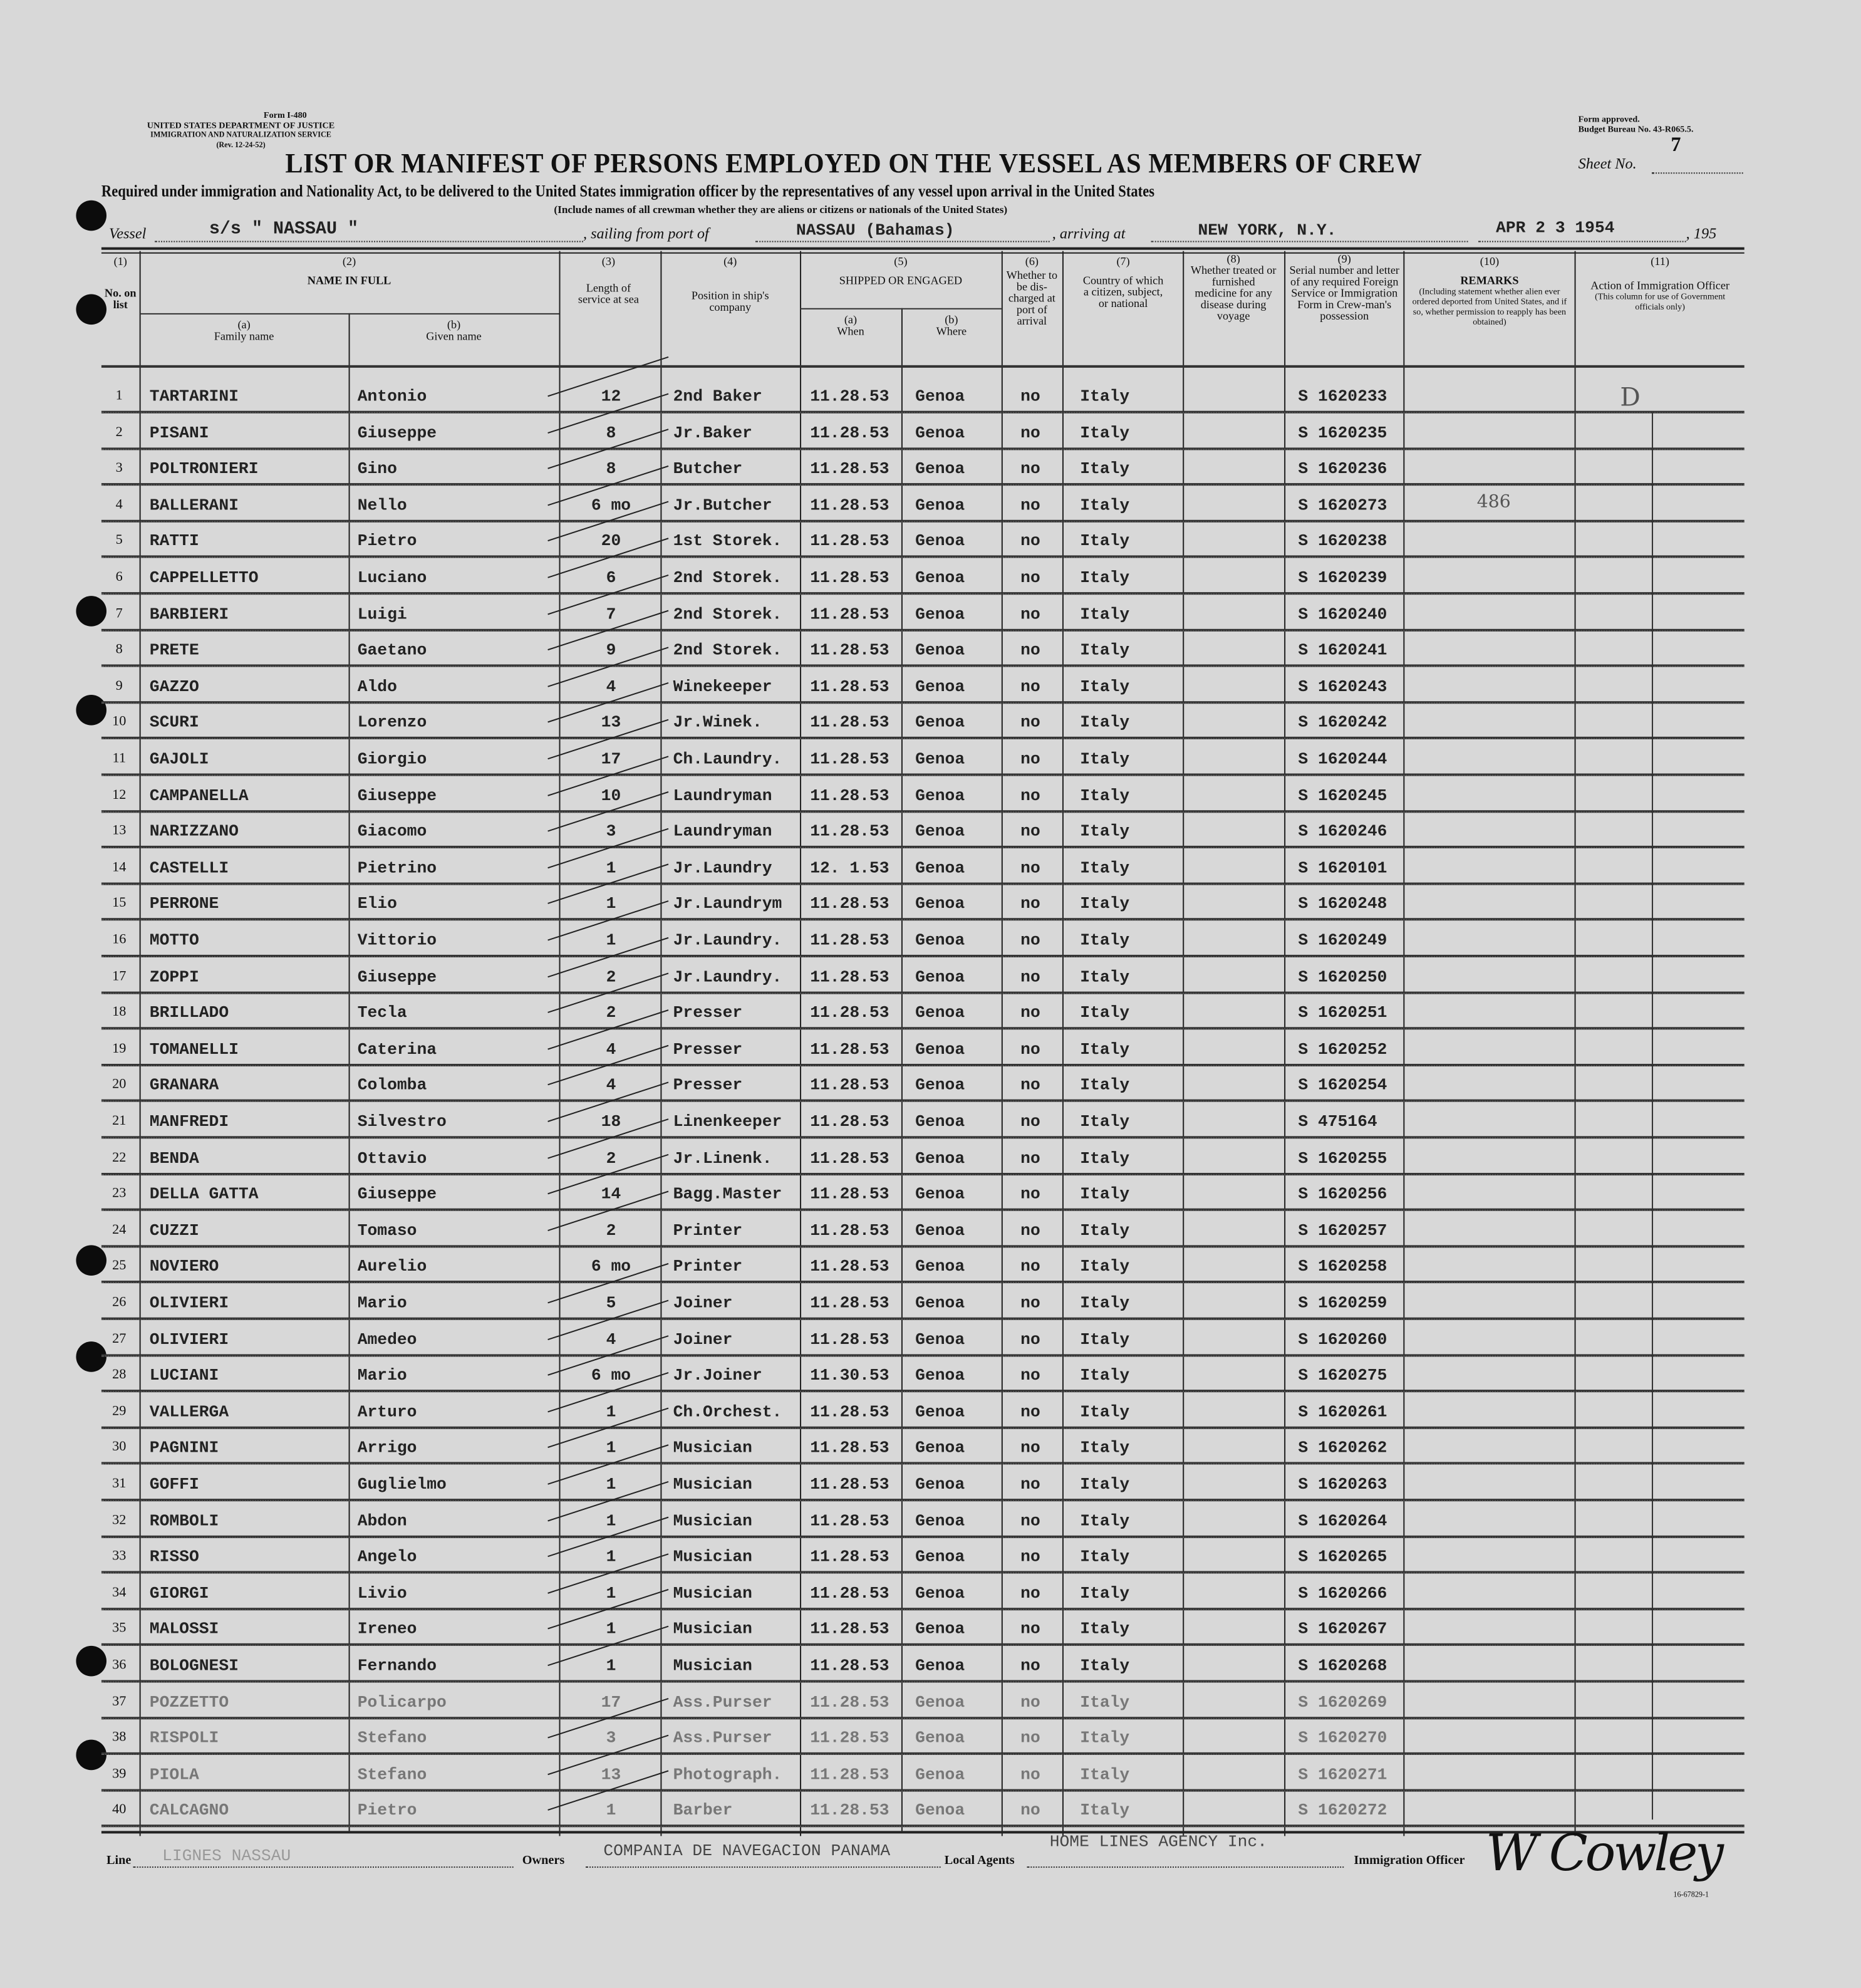  What do you see at coordinates (1556, 227) in the screenshot?
I see `arrival-date: APR 2 3 1954` at bounding box center [1556, 227].